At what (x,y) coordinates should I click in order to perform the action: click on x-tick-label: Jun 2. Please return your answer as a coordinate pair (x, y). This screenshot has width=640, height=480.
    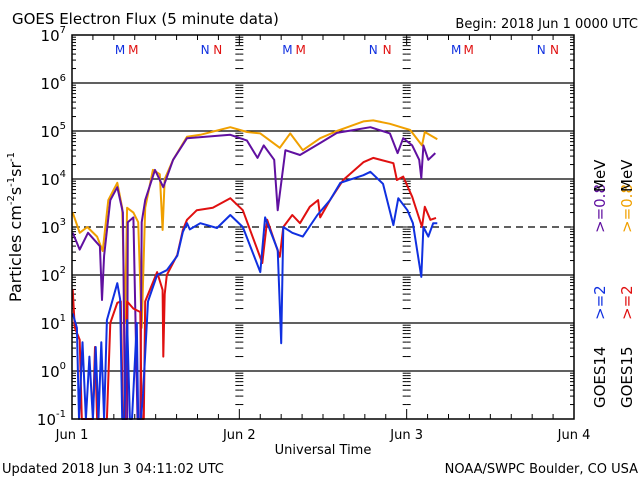
    Looking at the image, I should click on (239, 435).